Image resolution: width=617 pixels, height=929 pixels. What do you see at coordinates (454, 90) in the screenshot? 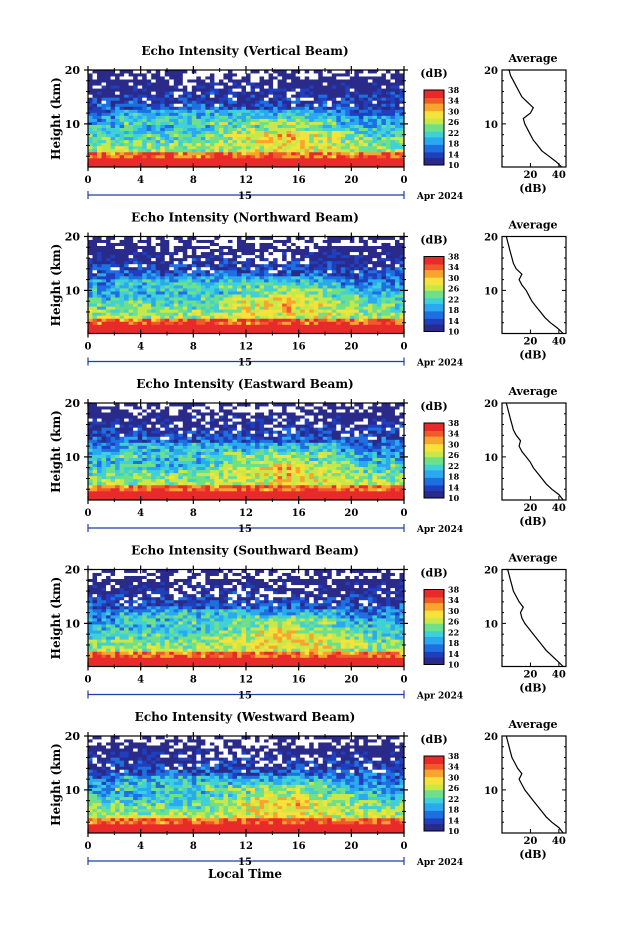
I see `colorbar-tick-label: 38` at bounding box center [454, 90].